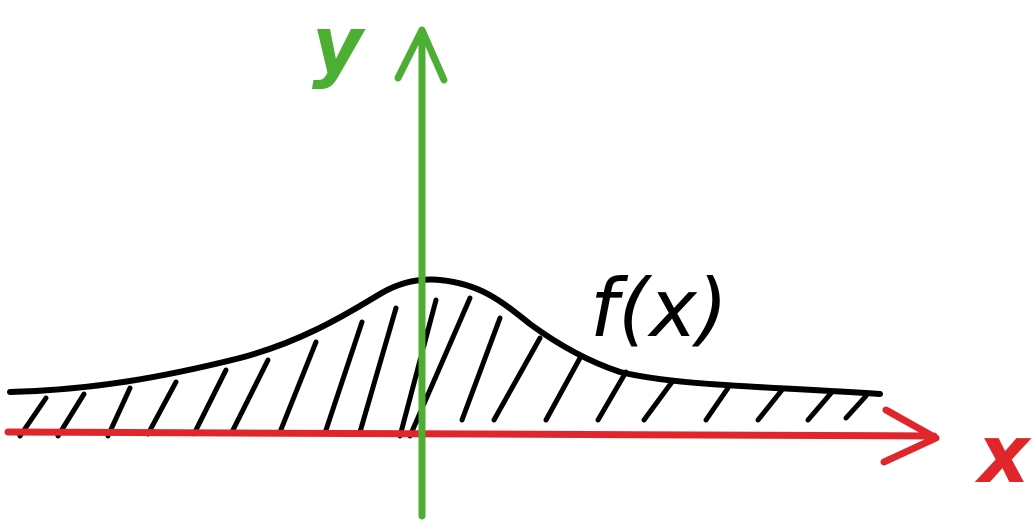 The width and height of the screenshot is (1036, 528). Describe the element at coordinates (339, 46) in the screenshot. I see `y-axis-label: y` at that location.